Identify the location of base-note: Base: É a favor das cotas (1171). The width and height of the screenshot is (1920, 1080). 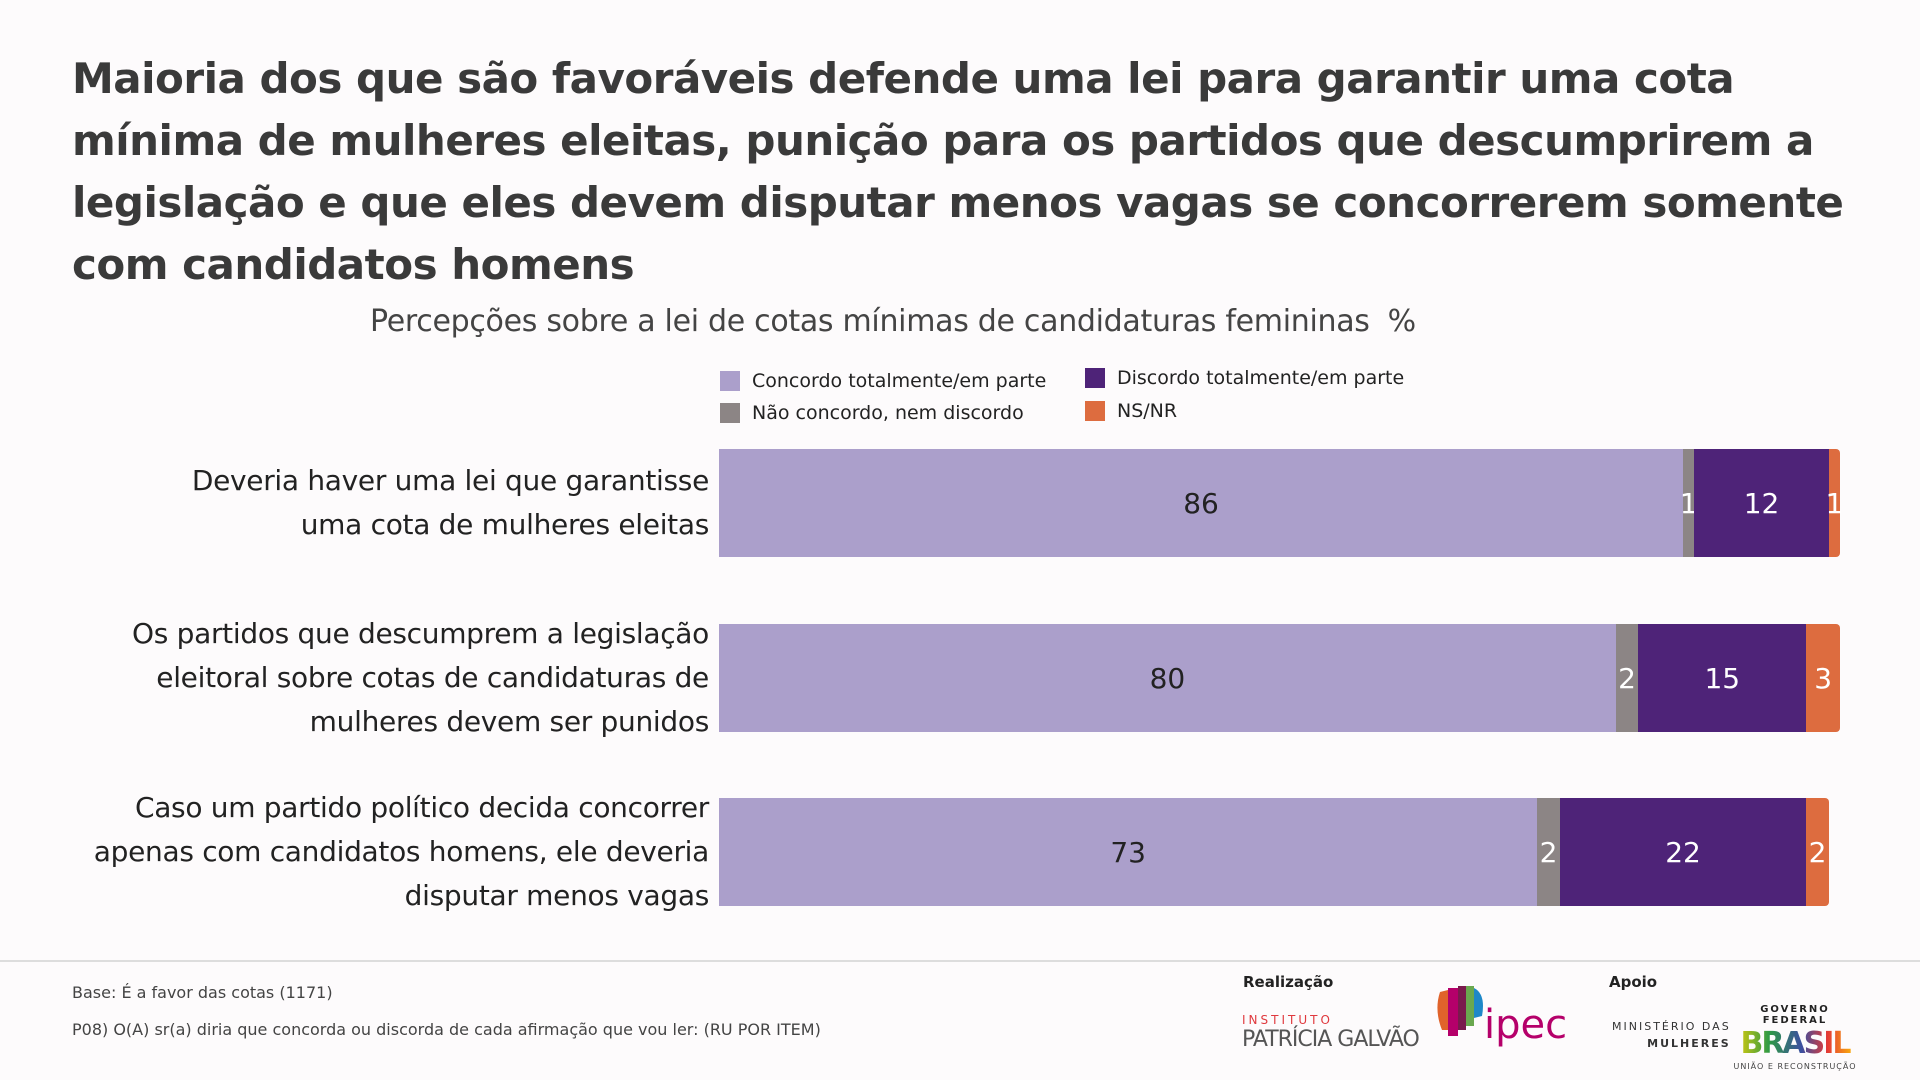
(202, 992).